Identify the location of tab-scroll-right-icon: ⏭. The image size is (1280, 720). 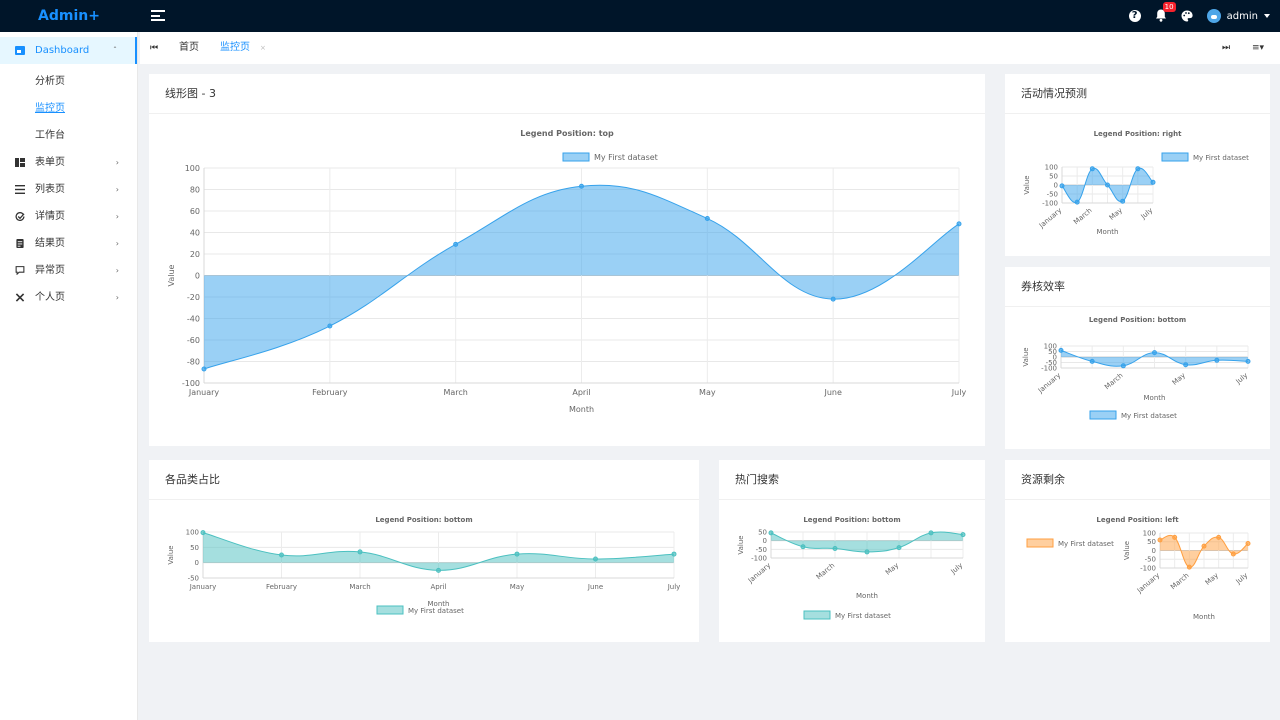
(1226, 48).